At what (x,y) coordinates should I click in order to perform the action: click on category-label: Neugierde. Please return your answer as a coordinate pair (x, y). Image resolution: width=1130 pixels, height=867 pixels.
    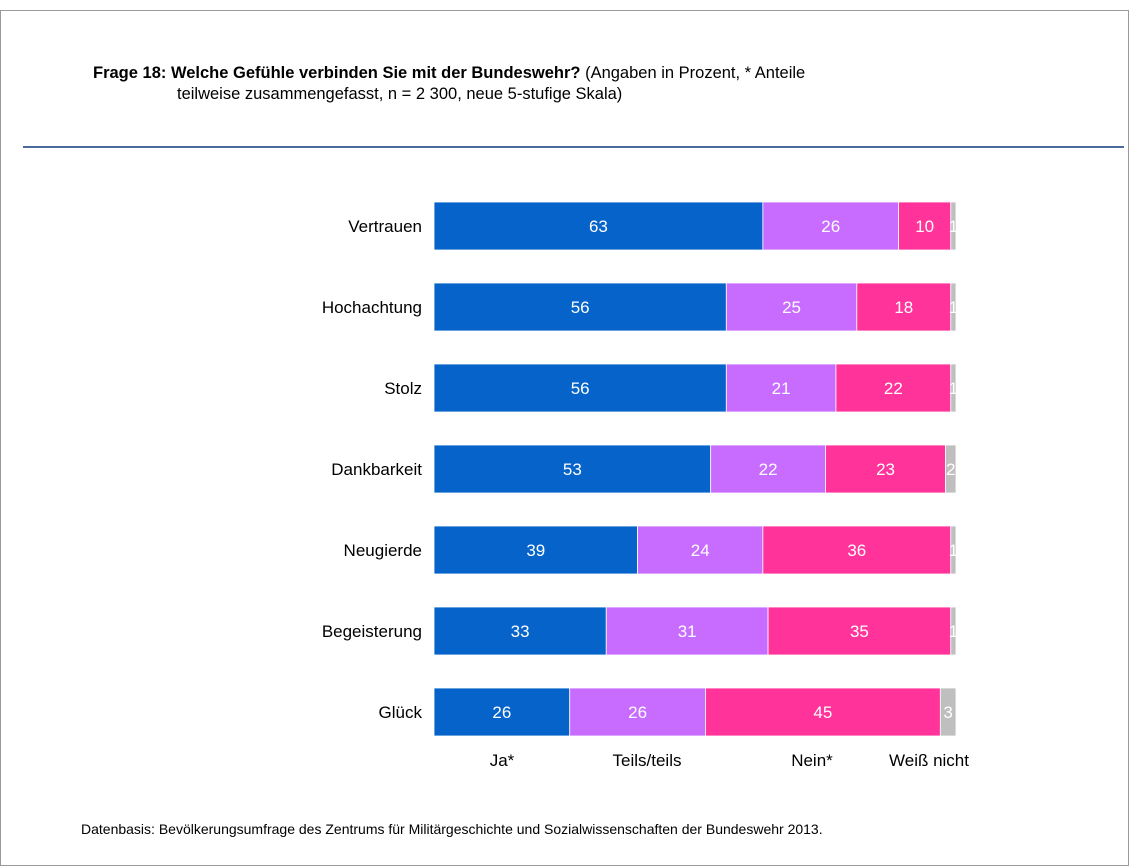
    Looking at the image, I should click on (383, 550).